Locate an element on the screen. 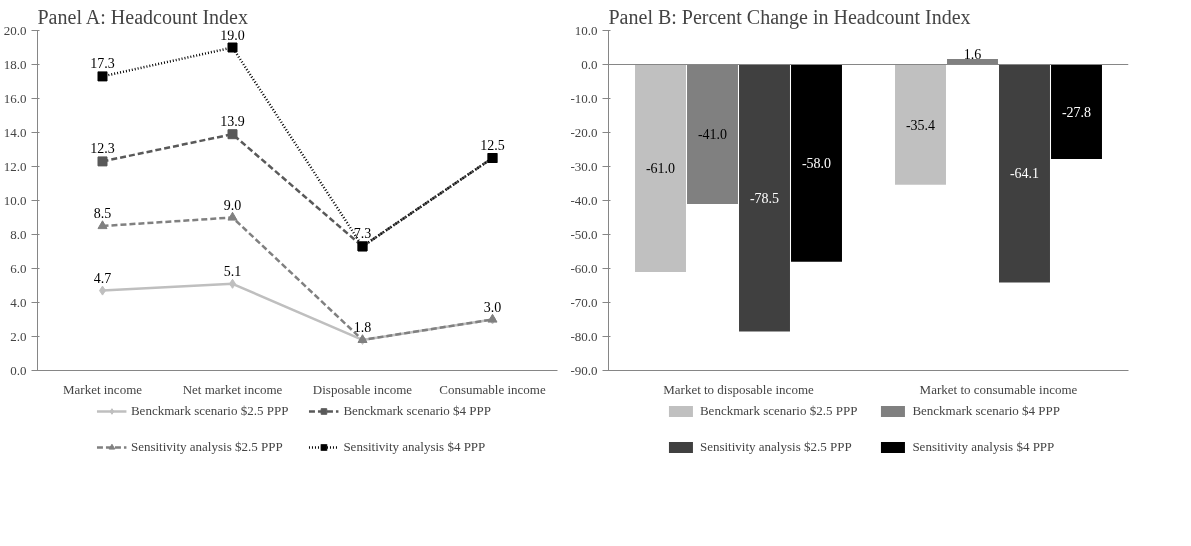 This screenshot has height=546, width=1191. y-tick-label: 2.0 is located at coordinates (18, 336).